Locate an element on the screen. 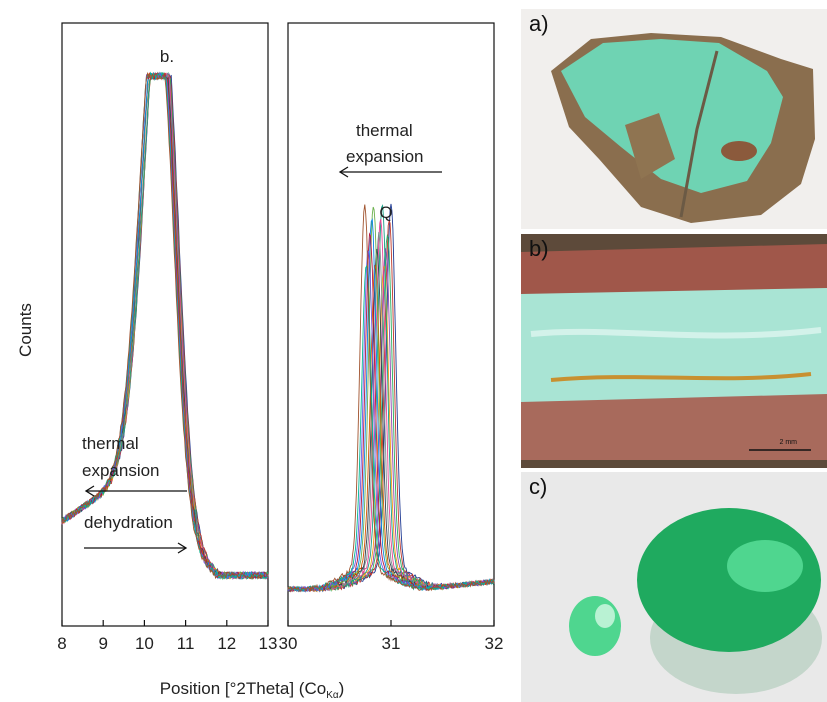 The image size is (827, 702). photo-c-gemstones: c) is located at coordinates (674, 587).